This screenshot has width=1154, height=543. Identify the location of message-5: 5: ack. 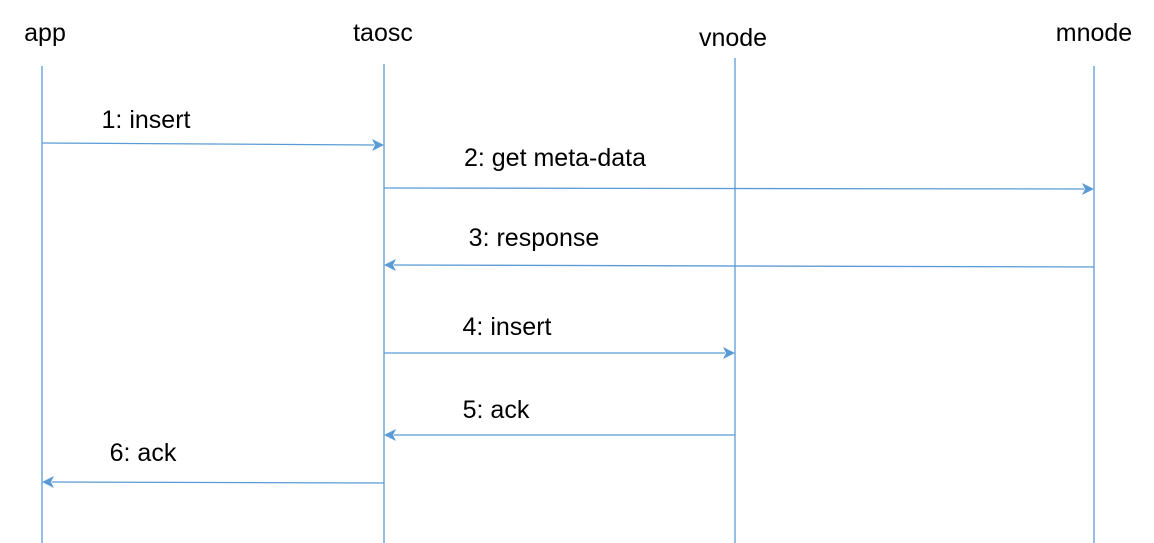
(559, 418).